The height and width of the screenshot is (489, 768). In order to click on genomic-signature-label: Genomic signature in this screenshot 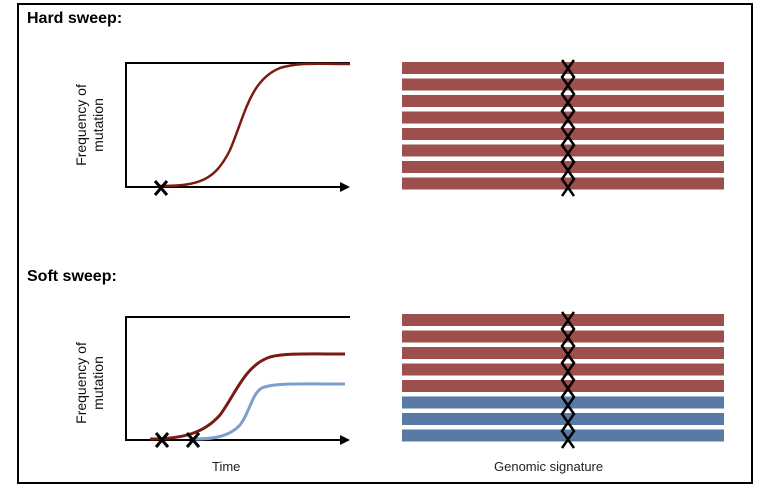, I will do `click(549, 466)`.